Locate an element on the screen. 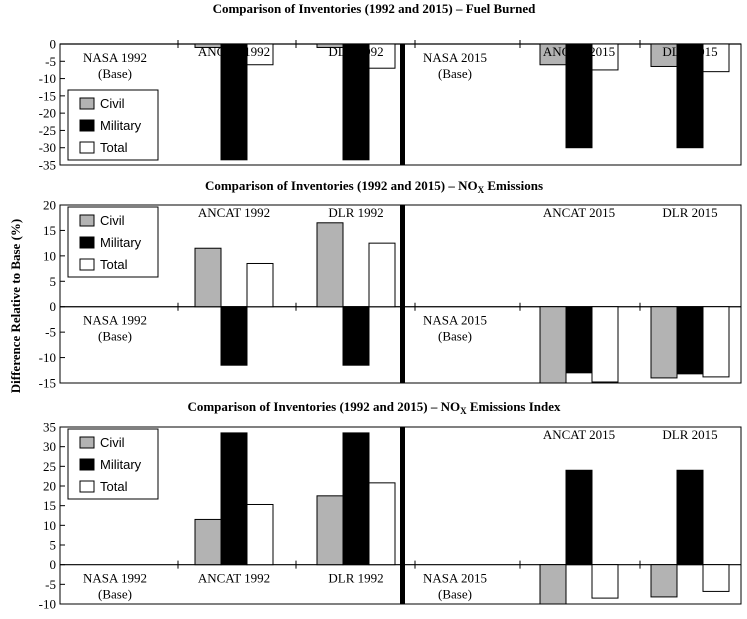  y-axis-label: Difference Relative to Base (%) is located at coordinates (15, 306).